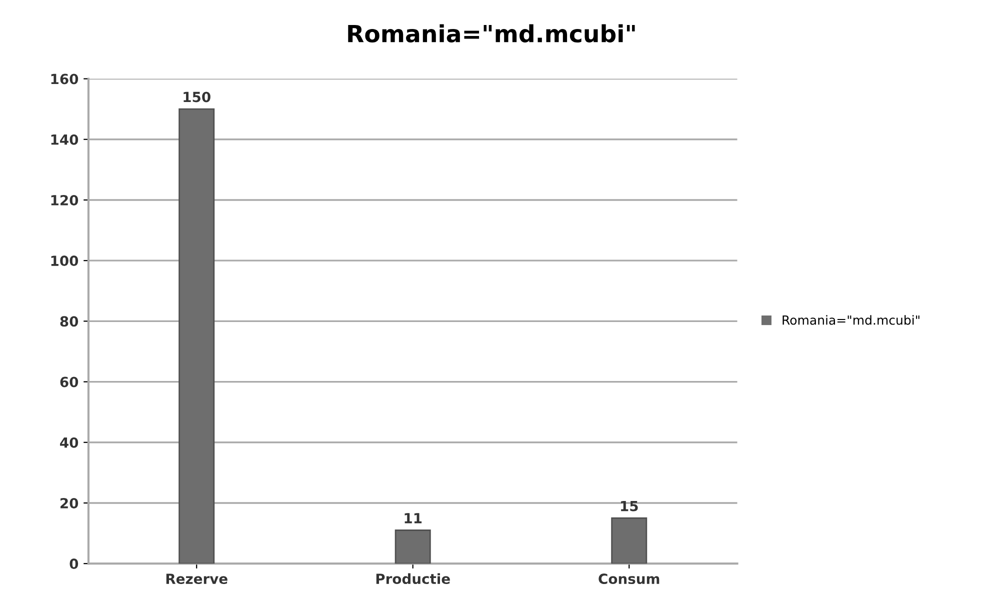  Describe the element at coordinates (64, 139) in the screenshot. I see `y-tick-label: 140` at that location.